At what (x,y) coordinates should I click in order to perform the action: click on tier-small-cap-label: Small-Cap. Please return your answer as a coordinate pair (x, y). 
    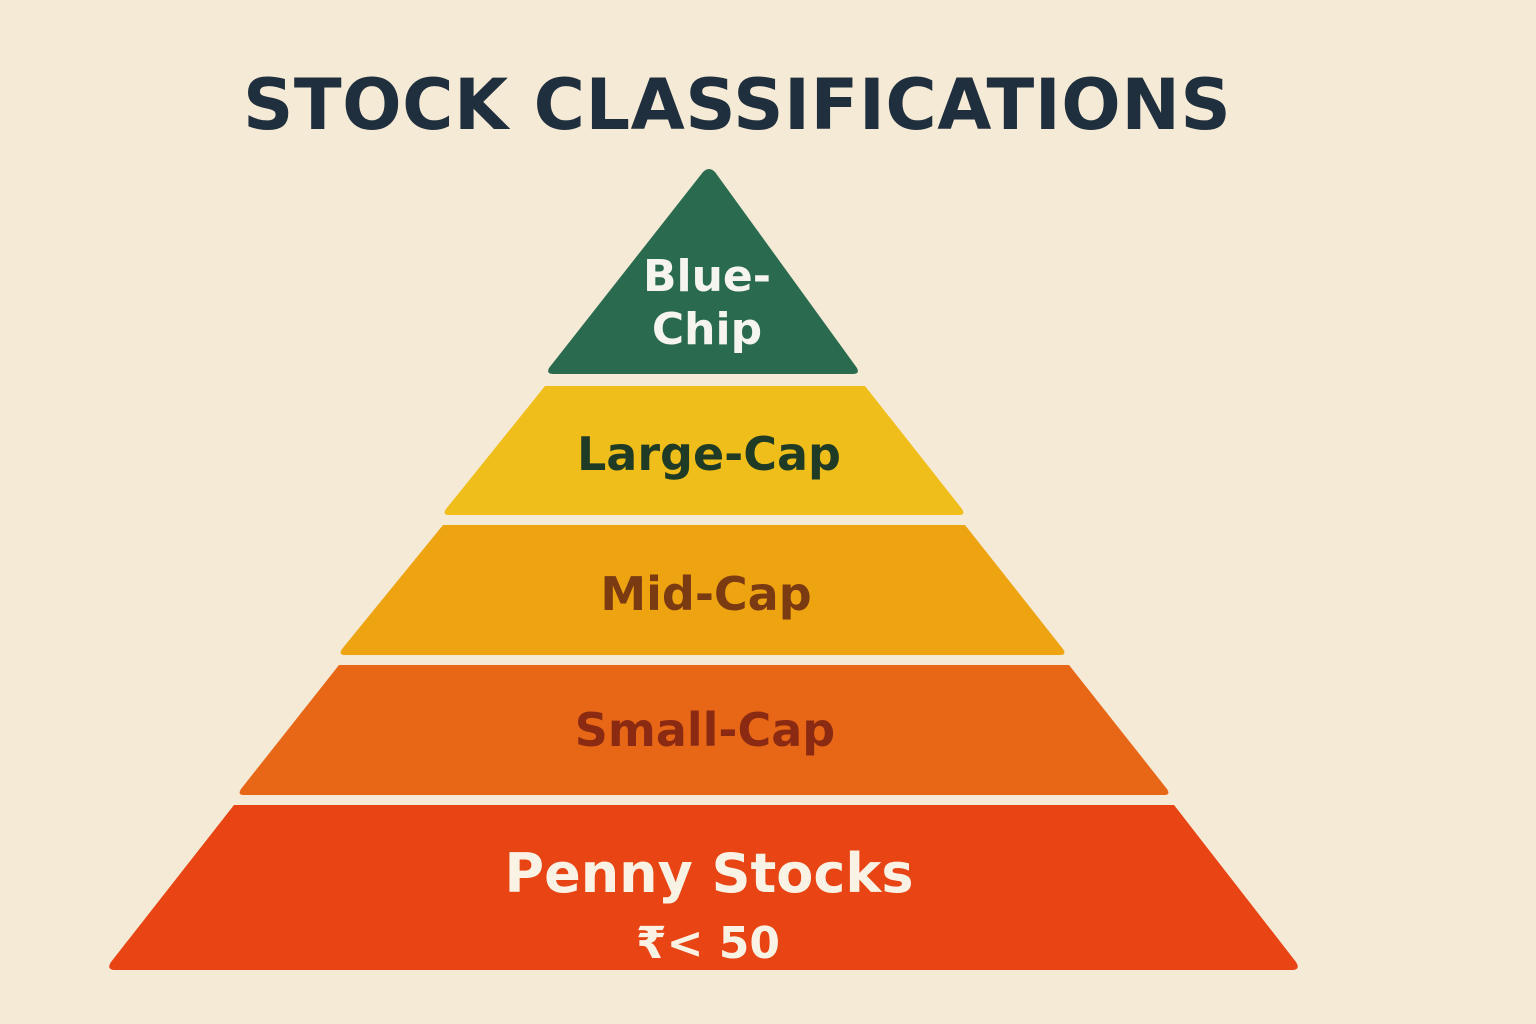
    Looking at the image, I should click on (705, 730).